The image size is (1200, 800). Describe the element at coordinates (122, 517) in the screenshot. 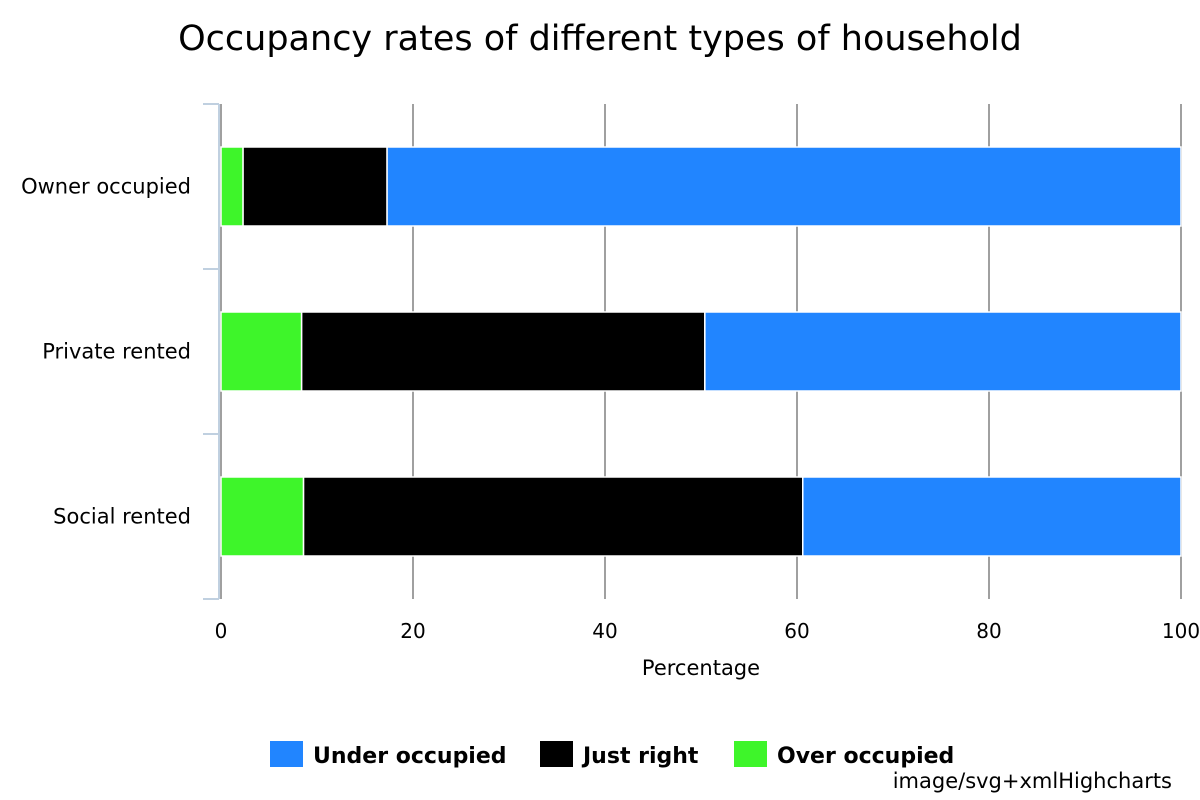

I see `category-label: Social rented` at that location.